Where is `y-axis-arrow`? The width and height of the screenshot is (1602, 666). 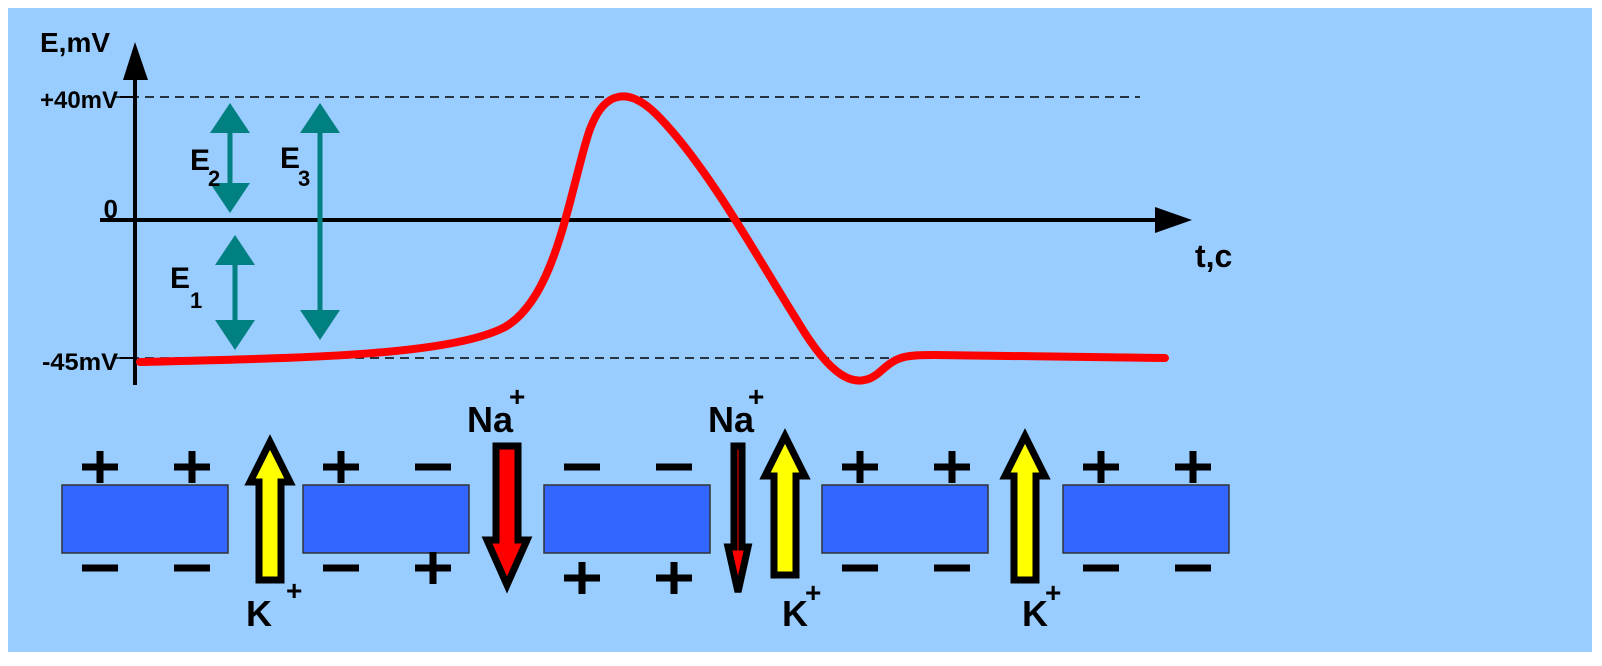 y-axis-arrow is located at coordinates (135, 61).